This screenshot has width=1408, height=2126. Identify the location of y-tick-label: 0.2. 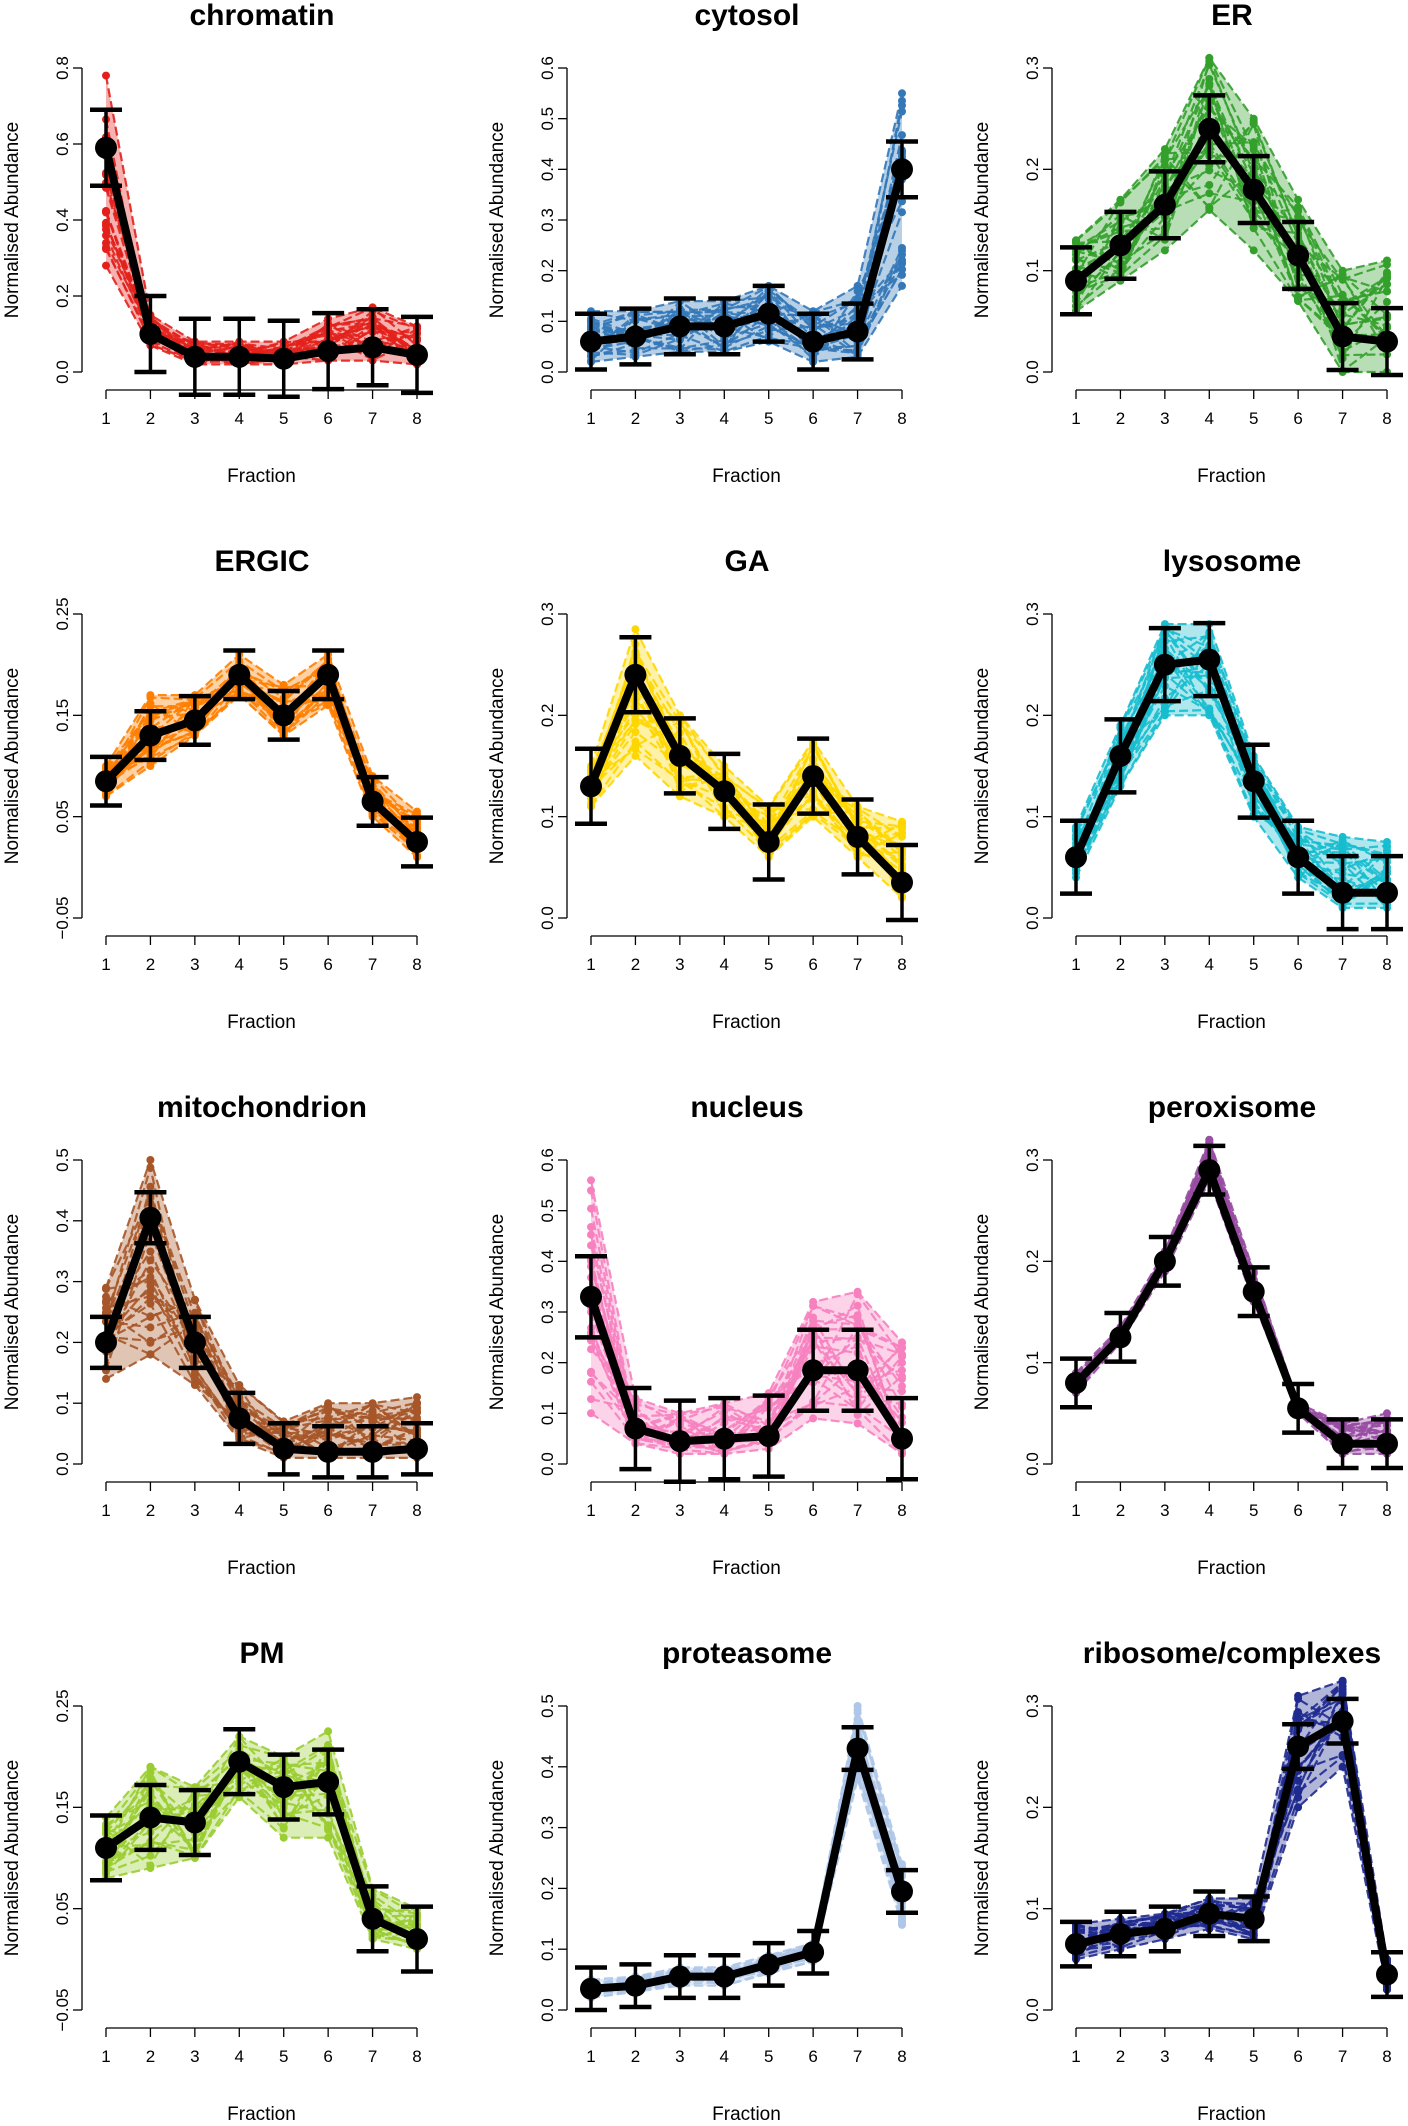
(547, 1363).